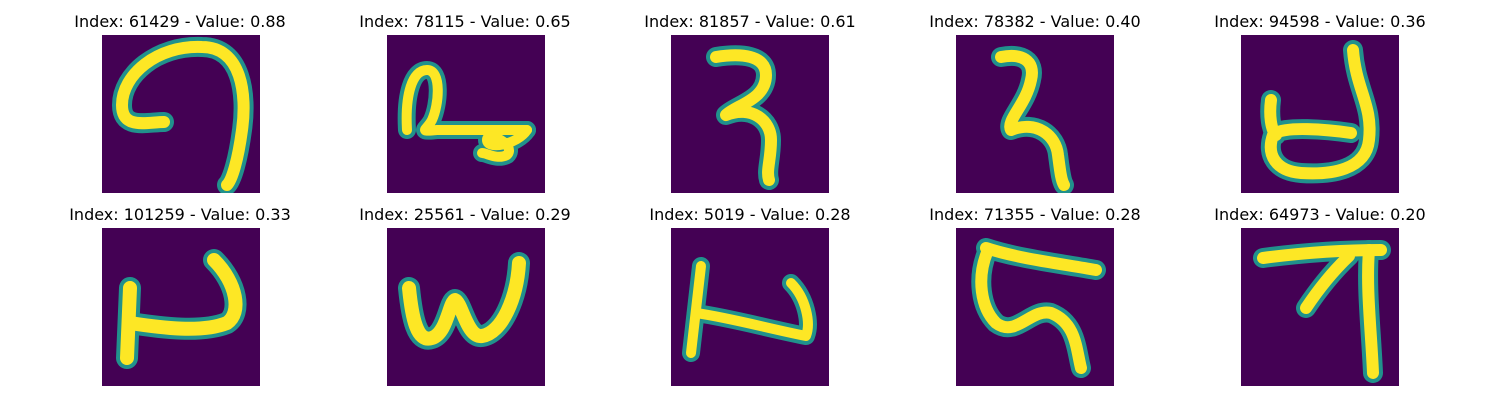 This screenshot has height=400, width=1500. Describe the element at coordinates (1320, 21) in the screenshot. I see `panel-title: Index: 94598 - Value: 0.36` at that location.